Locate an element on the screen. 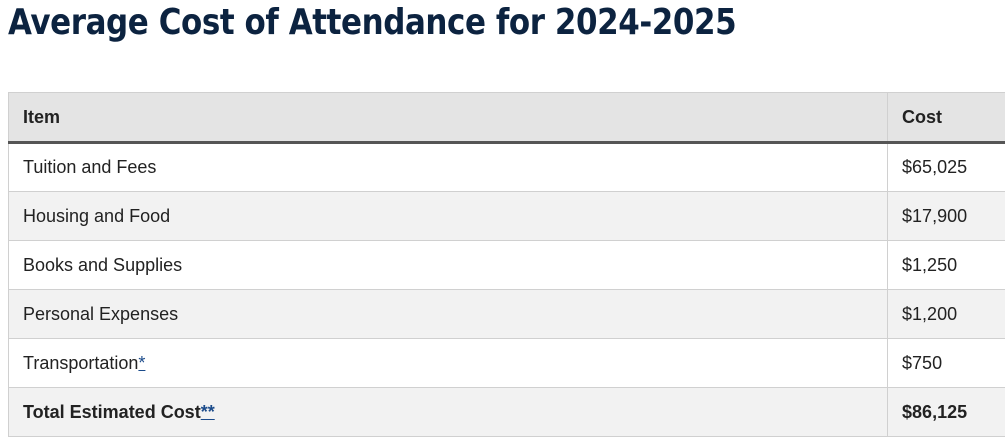 The image size is (1005, 439). column-header-cost: Cost is located at coordinates (946, 118).